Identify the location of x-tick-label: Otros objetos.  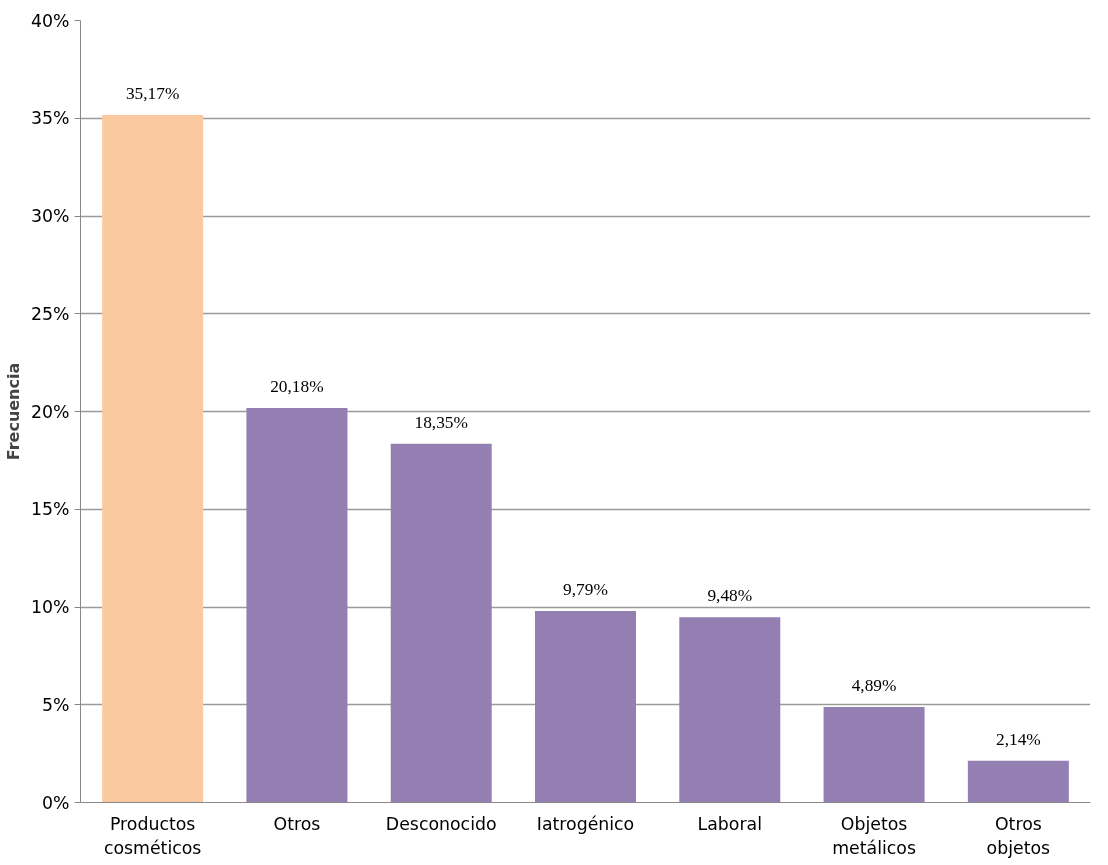
(1018, 835).